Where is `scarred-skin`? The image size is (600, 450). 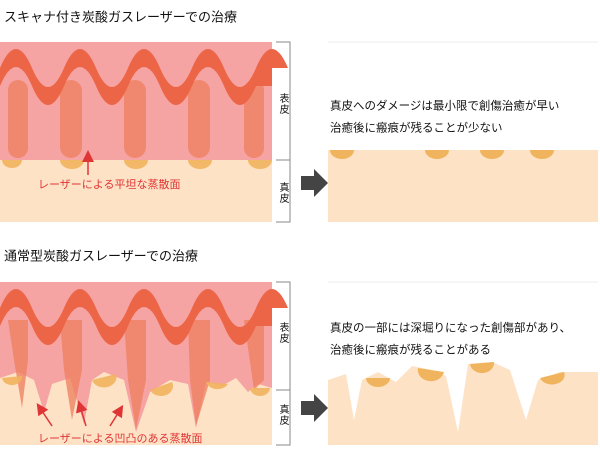
scarred-skin is located at coordinates (463, 403).